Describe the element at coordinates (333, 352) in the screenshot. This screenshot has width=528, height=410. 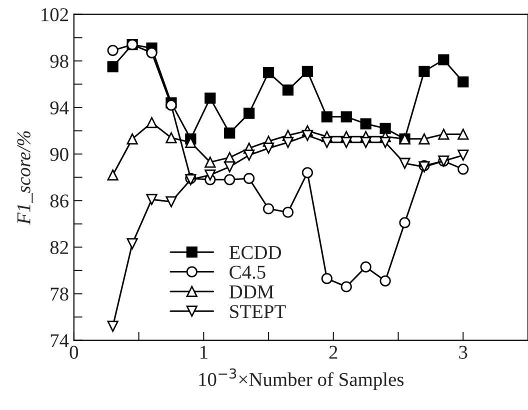
I see `x-tick-label: 2` at that location.